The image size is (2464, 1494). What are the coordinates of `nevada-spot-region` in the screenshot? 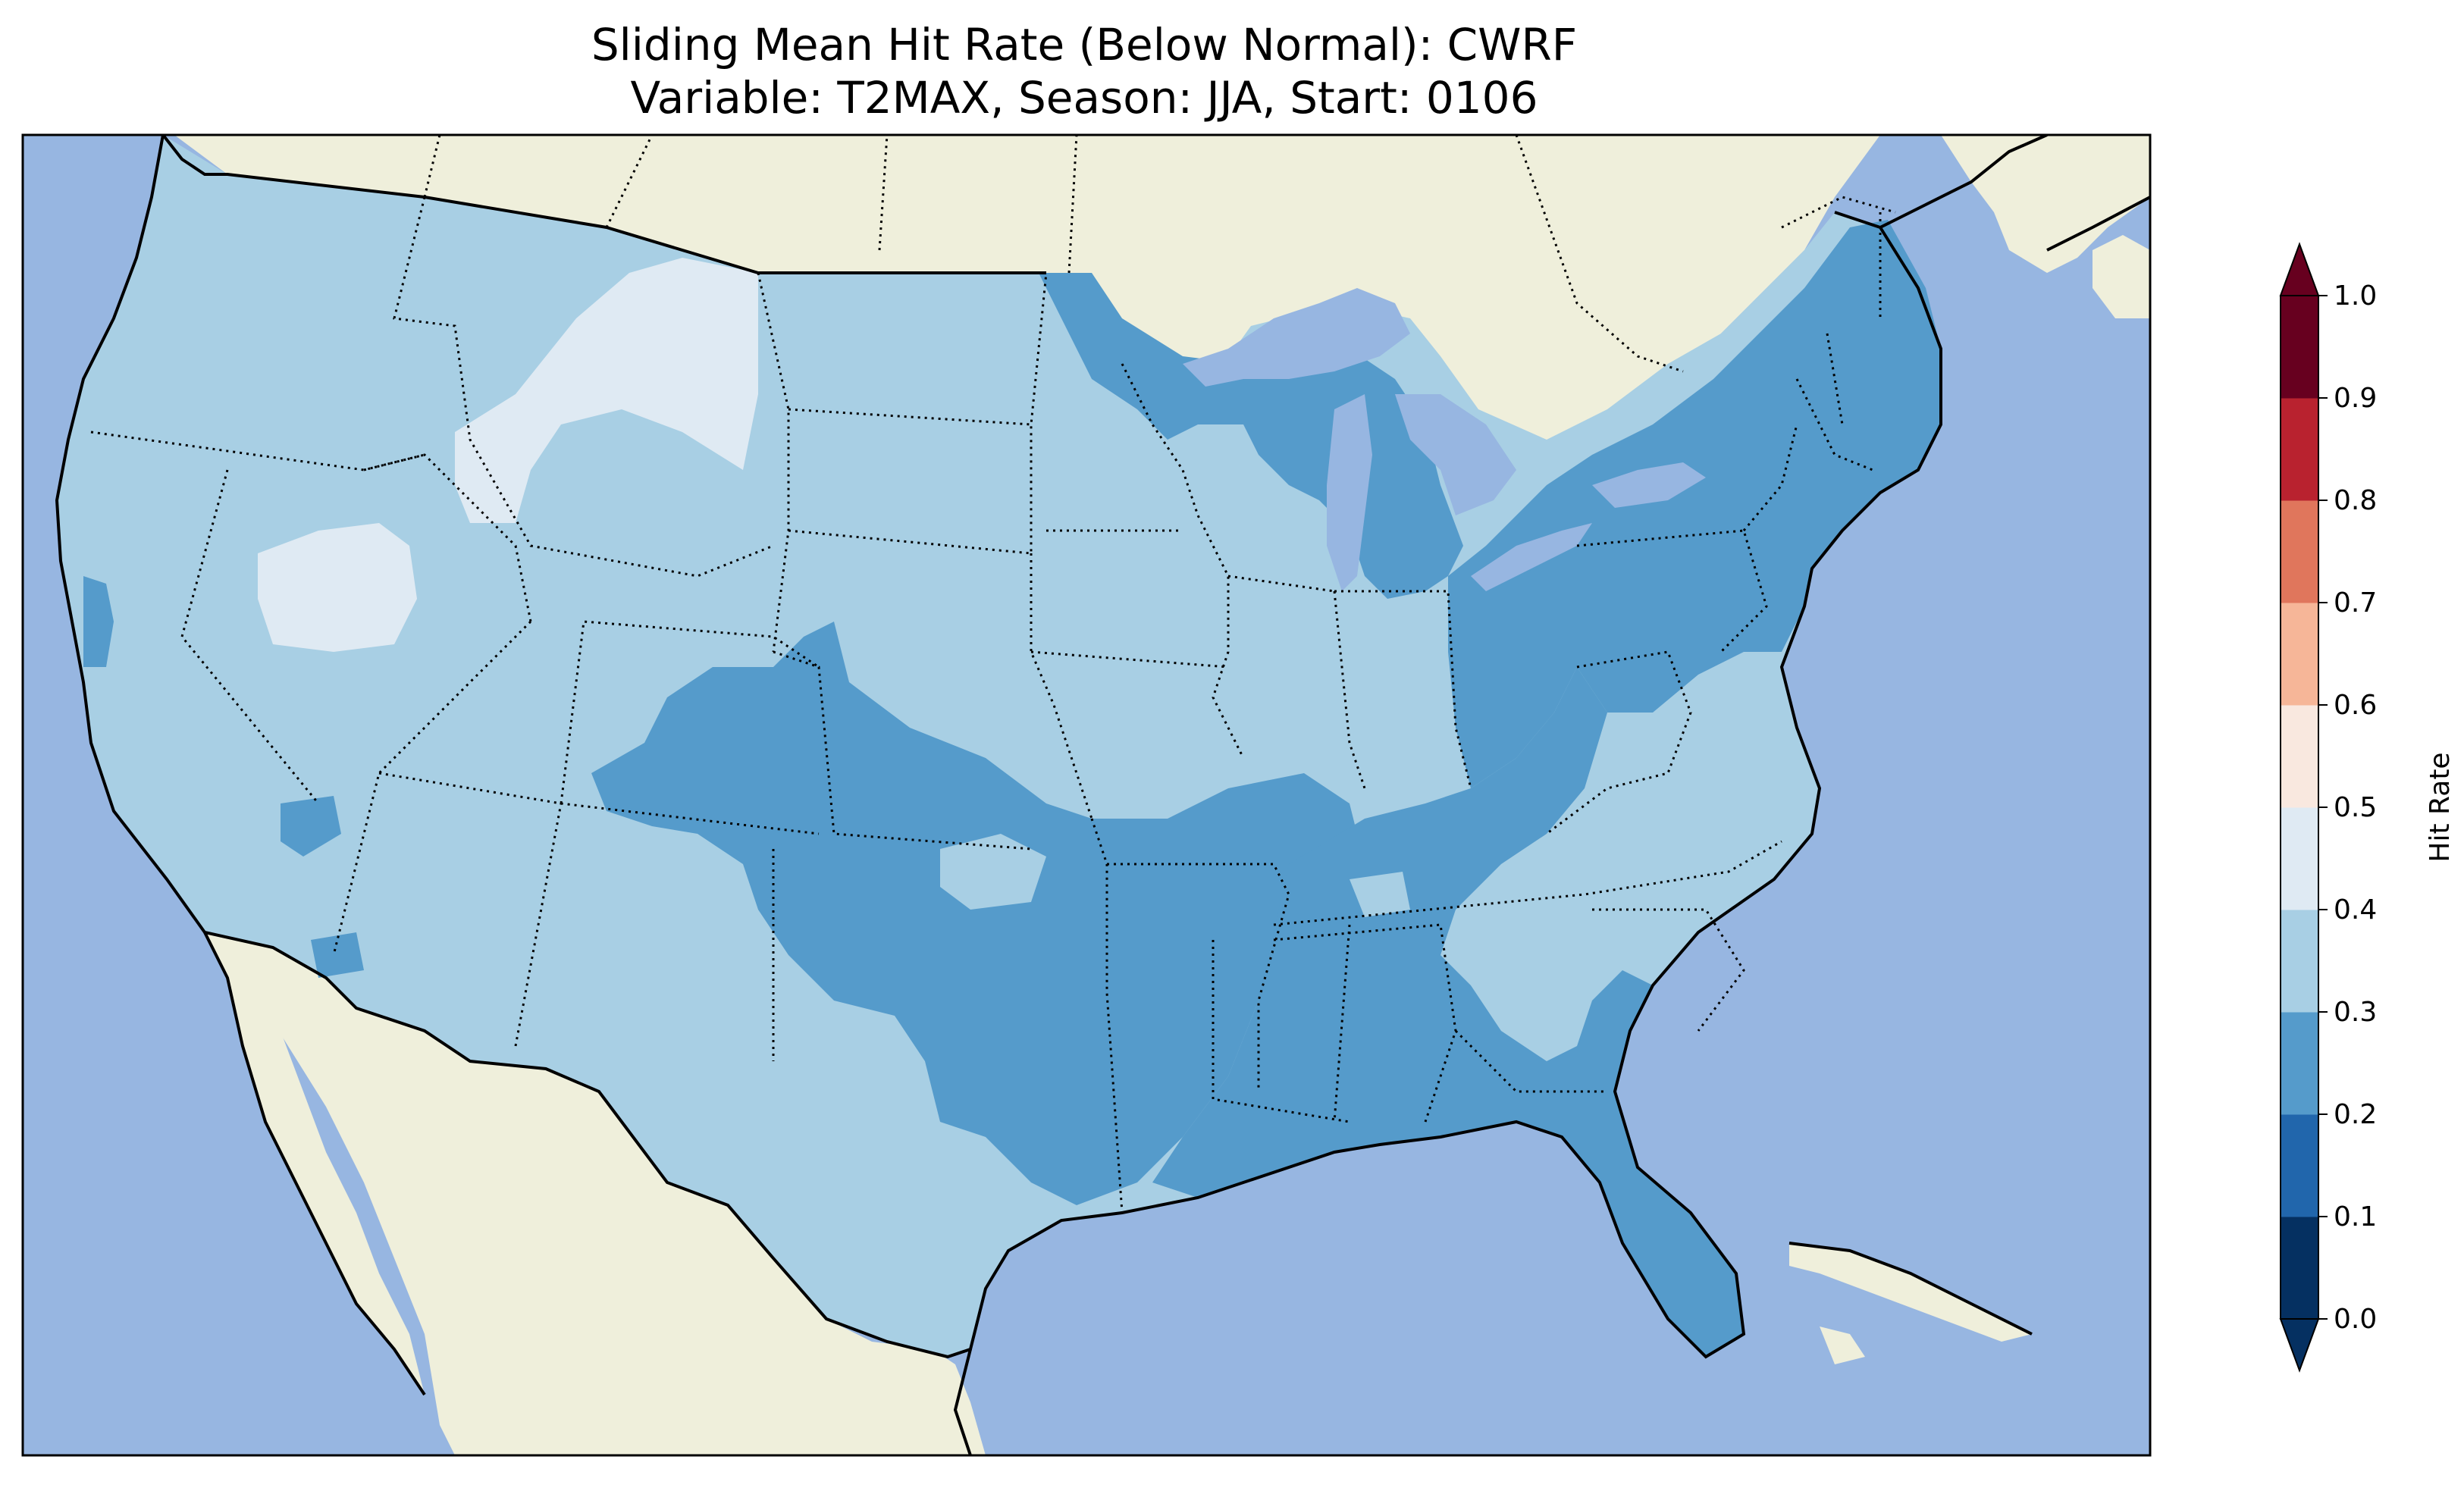 It's located at (311, 826).